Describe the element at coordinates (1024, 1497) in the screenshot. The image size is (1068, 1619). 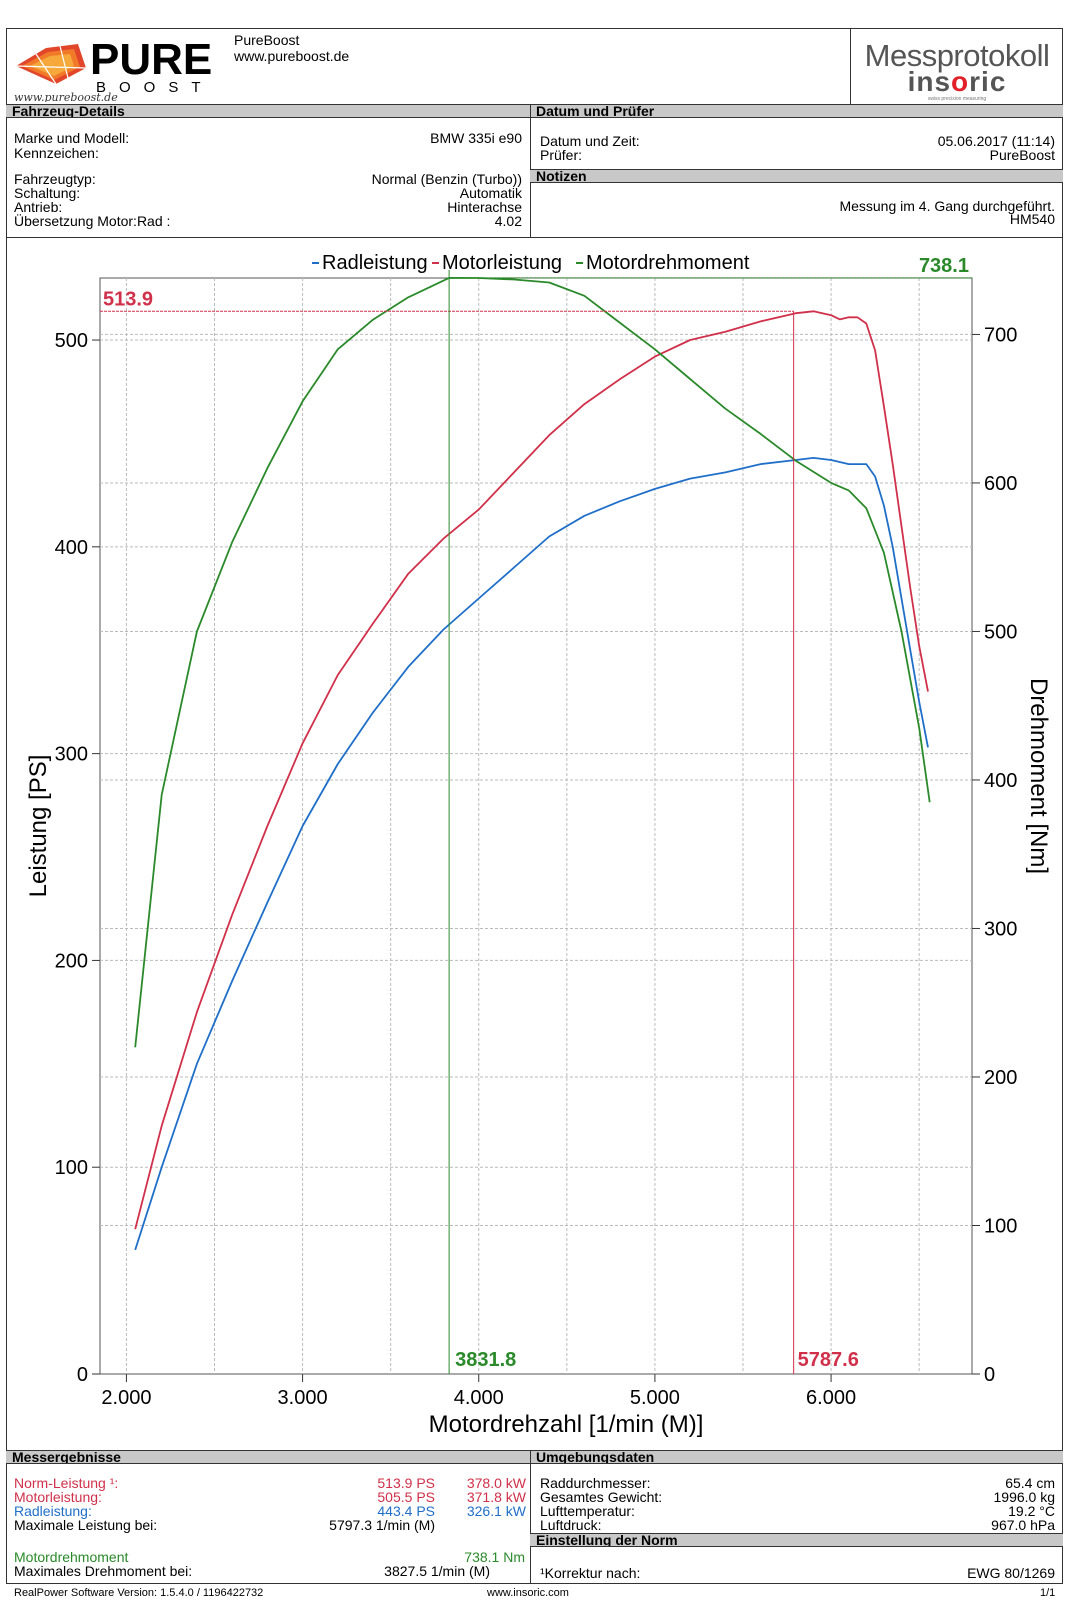
I see `environment-value: 1996.0 kg` at that location.